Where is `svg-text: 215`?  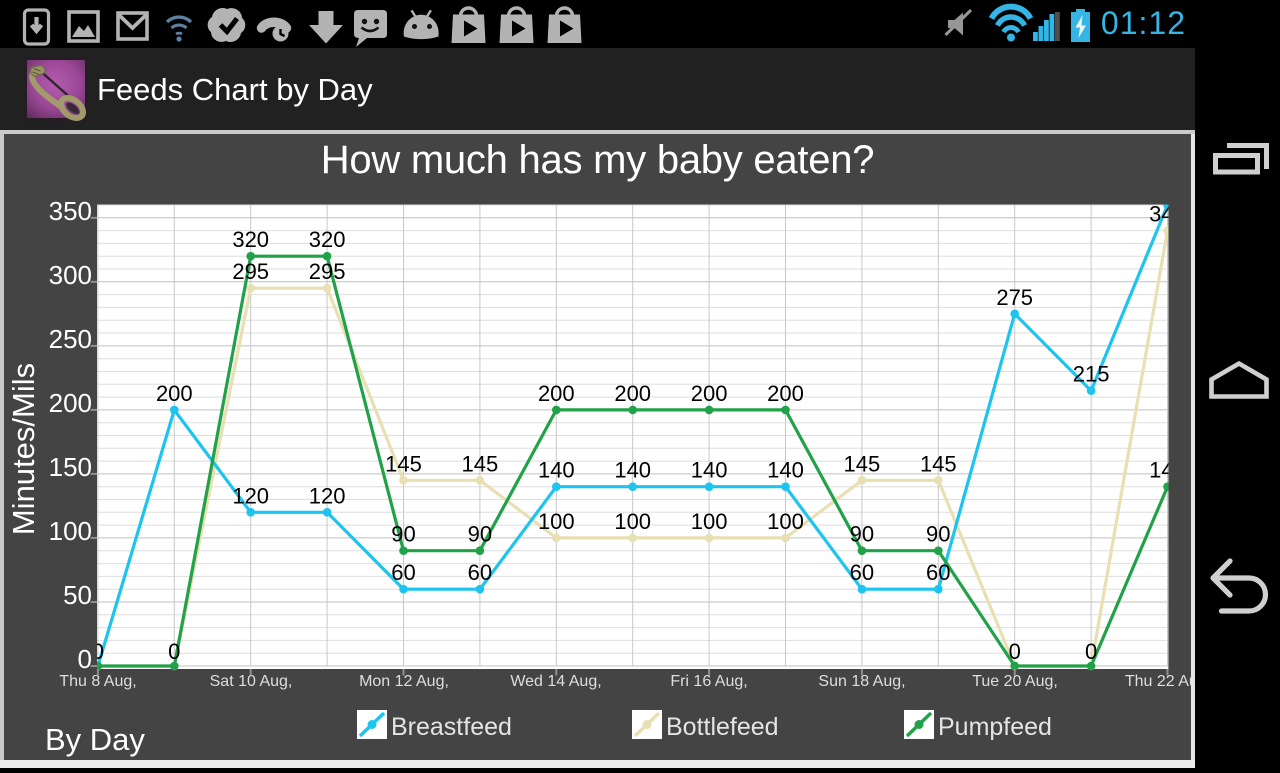
svg-text: 215 is located at coordinates (1091, 374).